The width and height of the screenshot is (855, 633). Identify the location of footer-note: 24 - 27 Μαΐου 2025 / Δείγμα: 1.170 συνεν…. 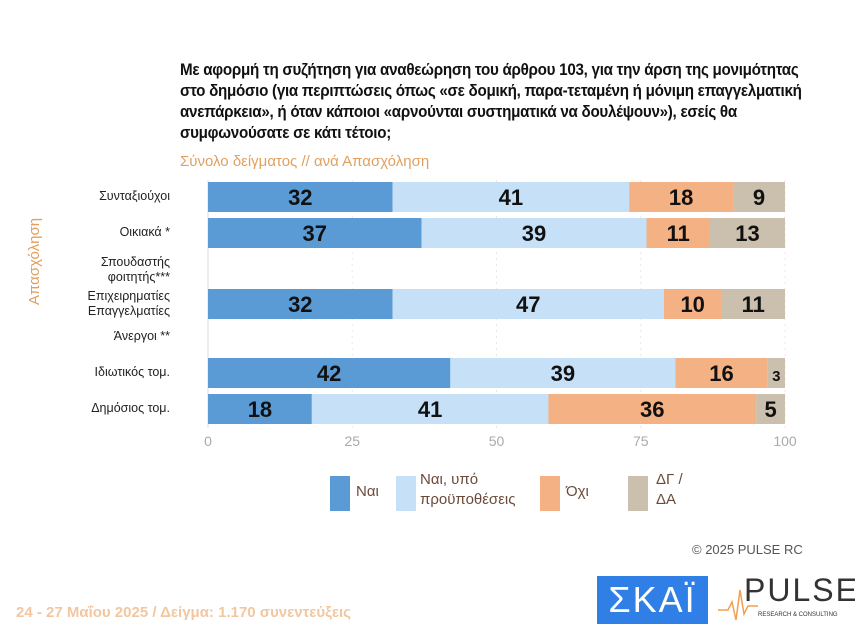
(183, 612).